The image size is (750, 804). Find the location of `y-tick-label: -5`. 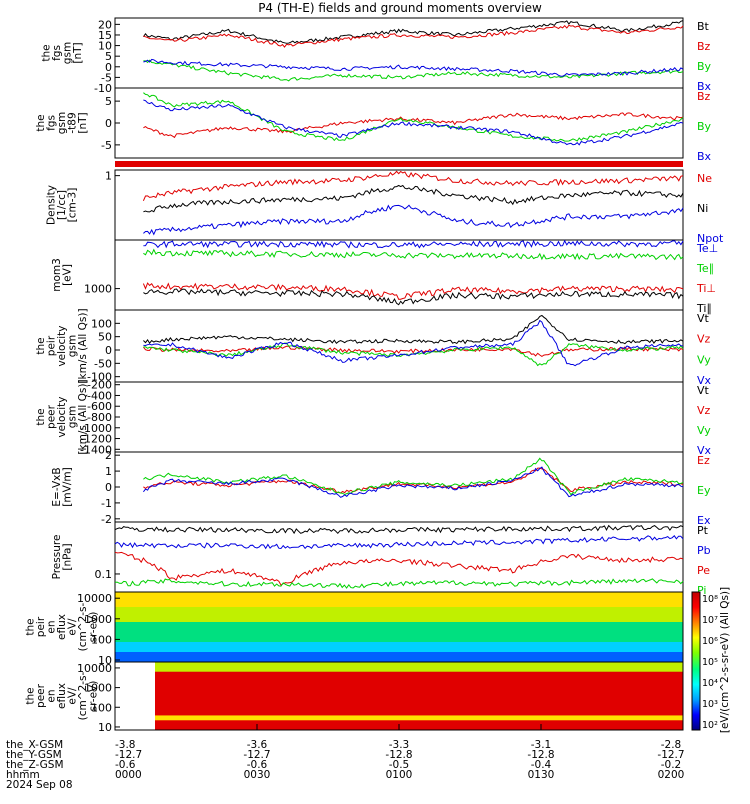

y-tick-label: -5 is located at coordinates (106, 77).